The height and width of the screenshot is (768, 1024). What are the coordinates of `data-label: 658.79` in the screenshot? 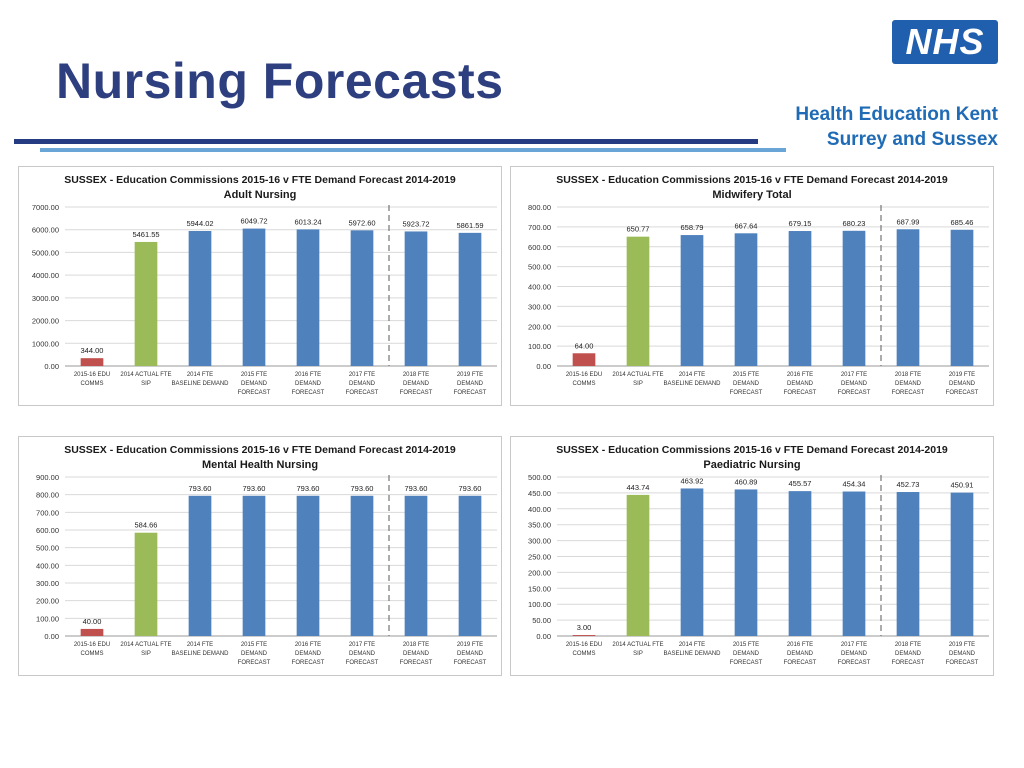 It's located at (692, 227).